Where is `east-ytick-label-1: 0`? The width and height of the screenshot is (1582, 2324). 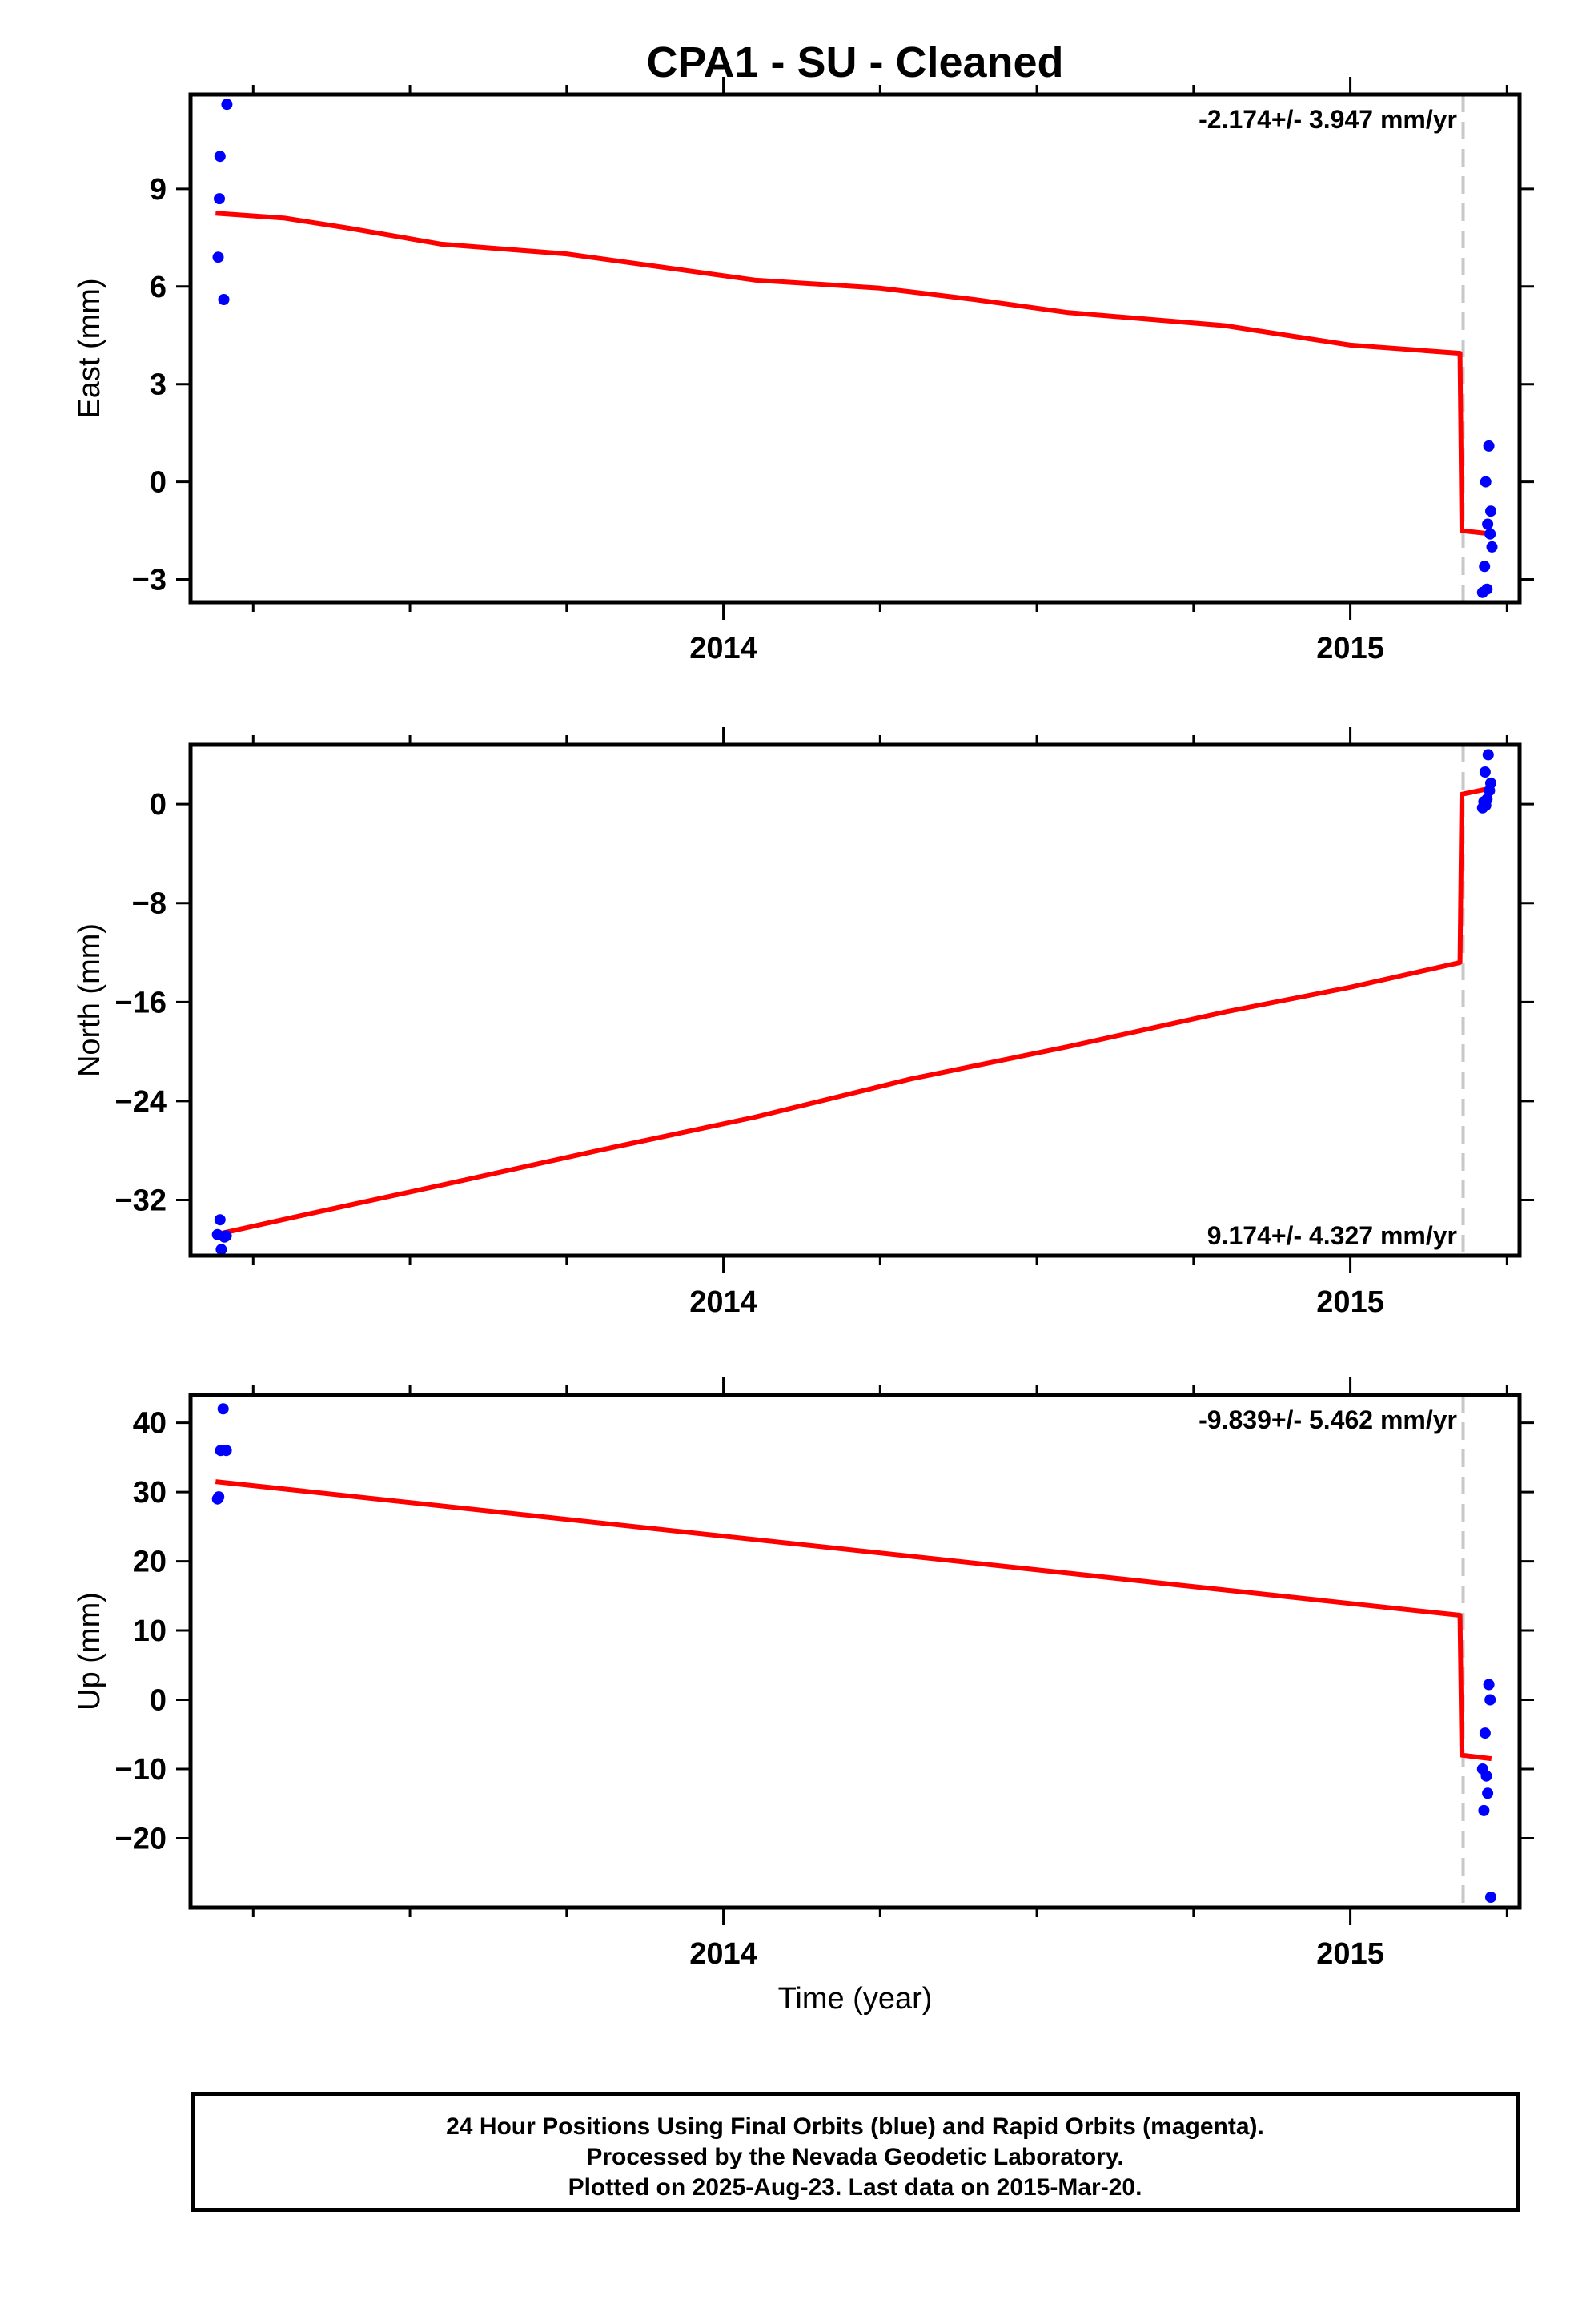
east-ytick-label-1: 0 is located at coordinates (158, 483).